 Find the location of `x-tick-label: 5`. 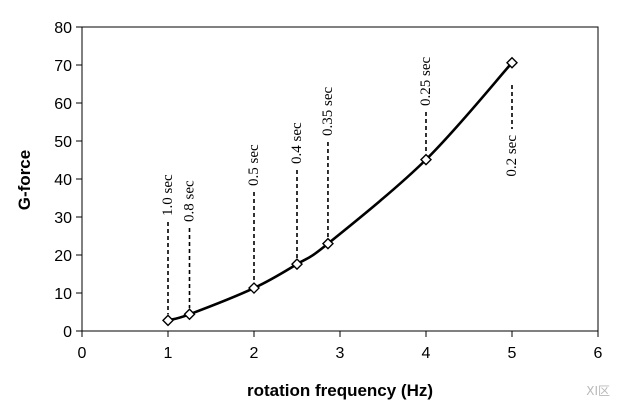

x-tick-label: 5 is located at coordinates (512, 353).